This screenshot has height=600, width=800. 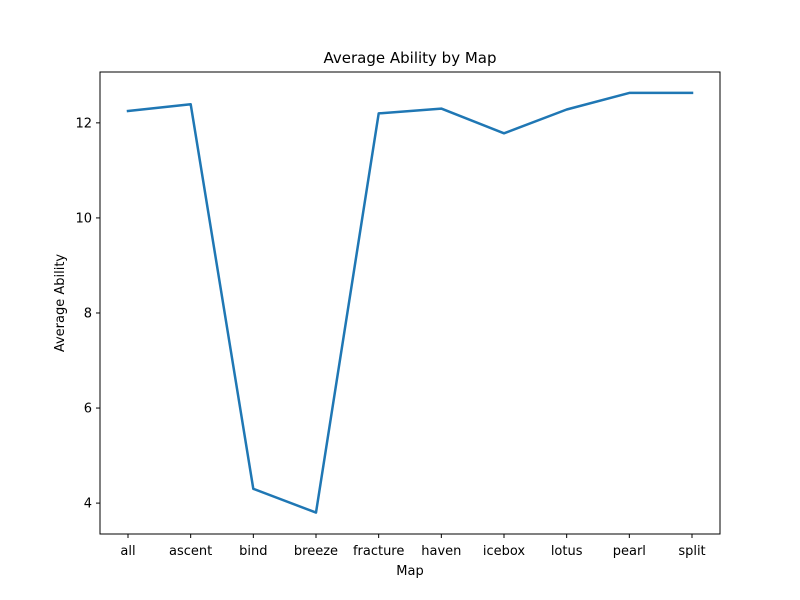 I want to click on y-tick-label: 12, so click(x=83, y=123).